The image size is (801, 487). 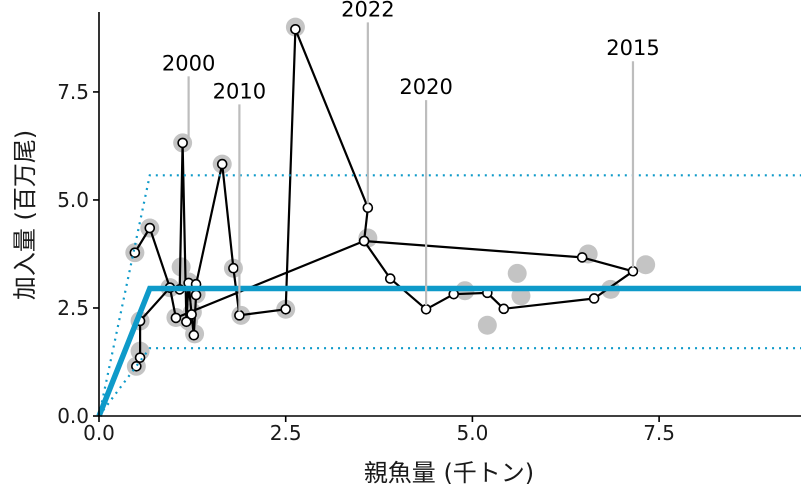 What do you see at coordinates (659, 433) in the screenshot?
I see `x-tick-label: 7.5` at bounding box center [659, 433].